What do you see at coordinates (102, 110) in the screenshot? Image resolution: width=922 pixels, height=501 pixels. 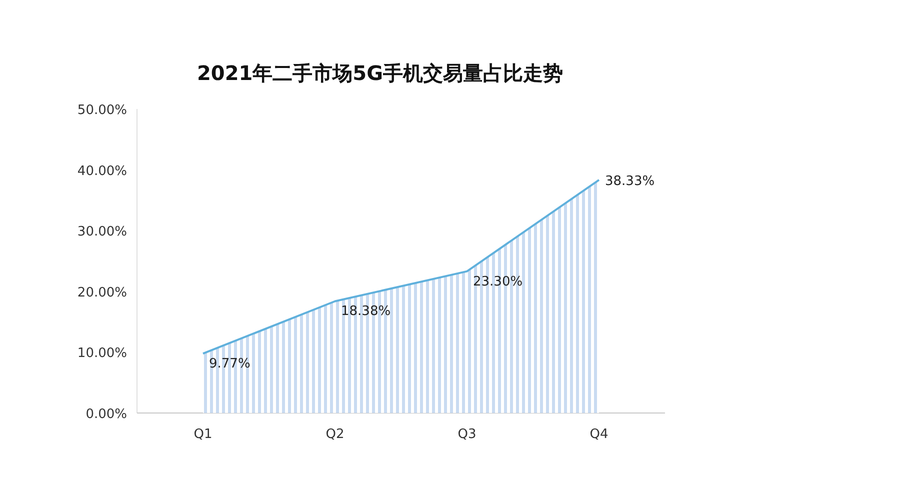 I see `y-tick-label: 50.00%` at bounding box center [102, 110].